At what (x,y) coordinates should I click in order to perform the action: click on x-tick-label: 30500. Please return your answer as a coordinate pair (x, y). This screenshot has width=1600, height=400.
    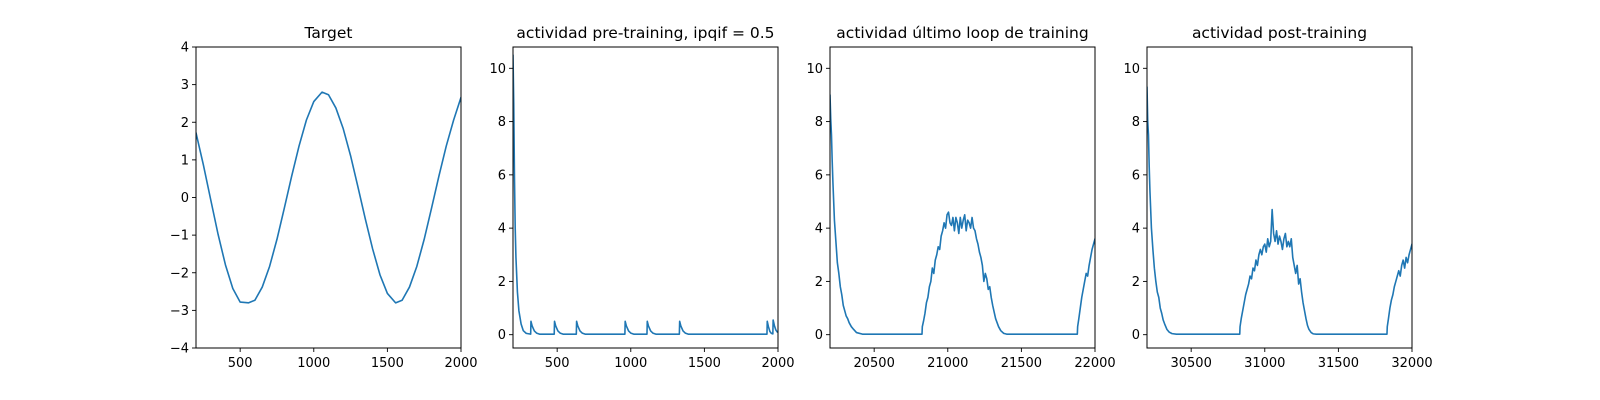
    Looking at the image, I should click on (1190, 363).